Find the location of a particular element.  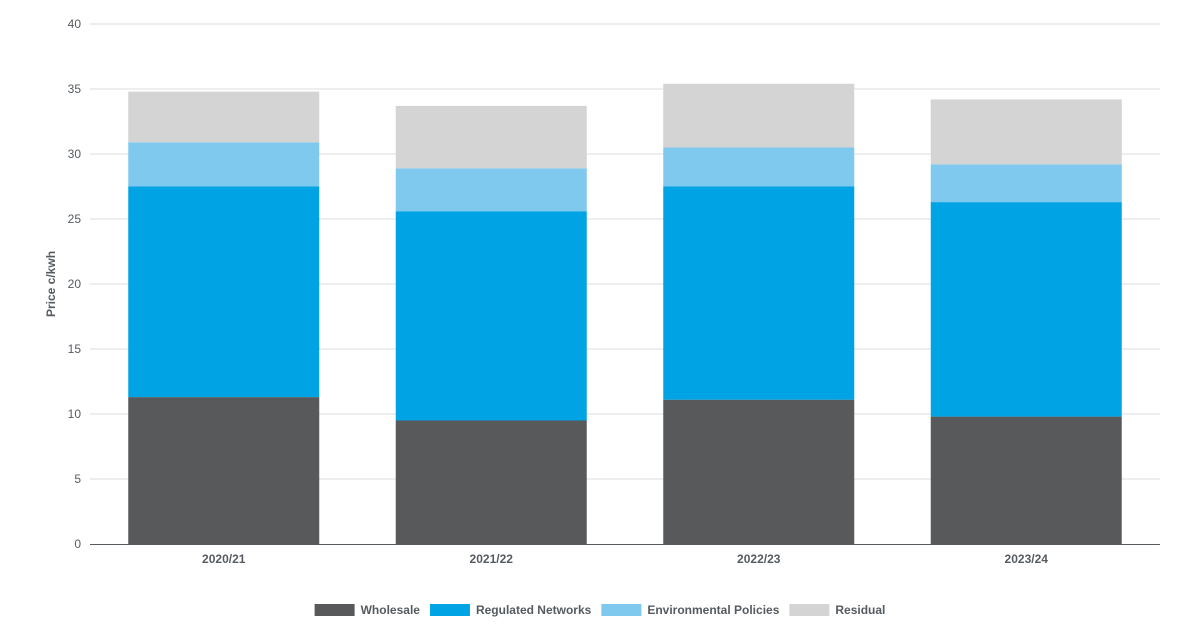

x-tick-label: 2022/23 is located at coordinates (759, 559).